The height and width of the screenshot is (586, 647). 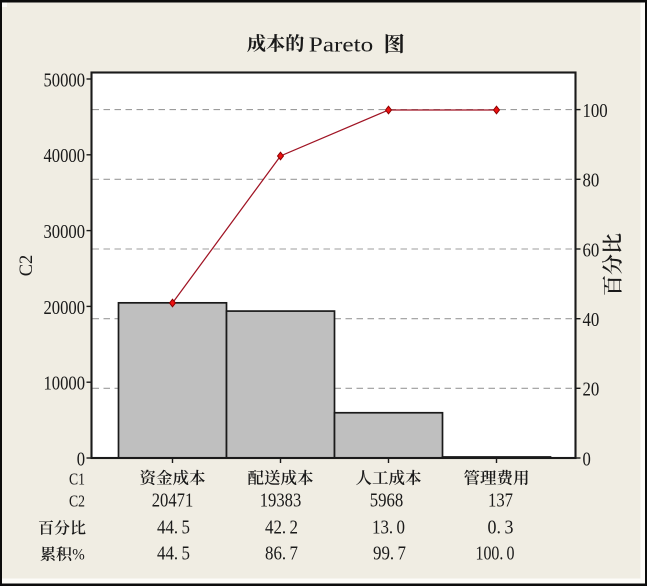 What do you see at coordinates (495, 553) in the screenshot?
I see `svg-text: 100. 0` at bounding box center [495, 553].